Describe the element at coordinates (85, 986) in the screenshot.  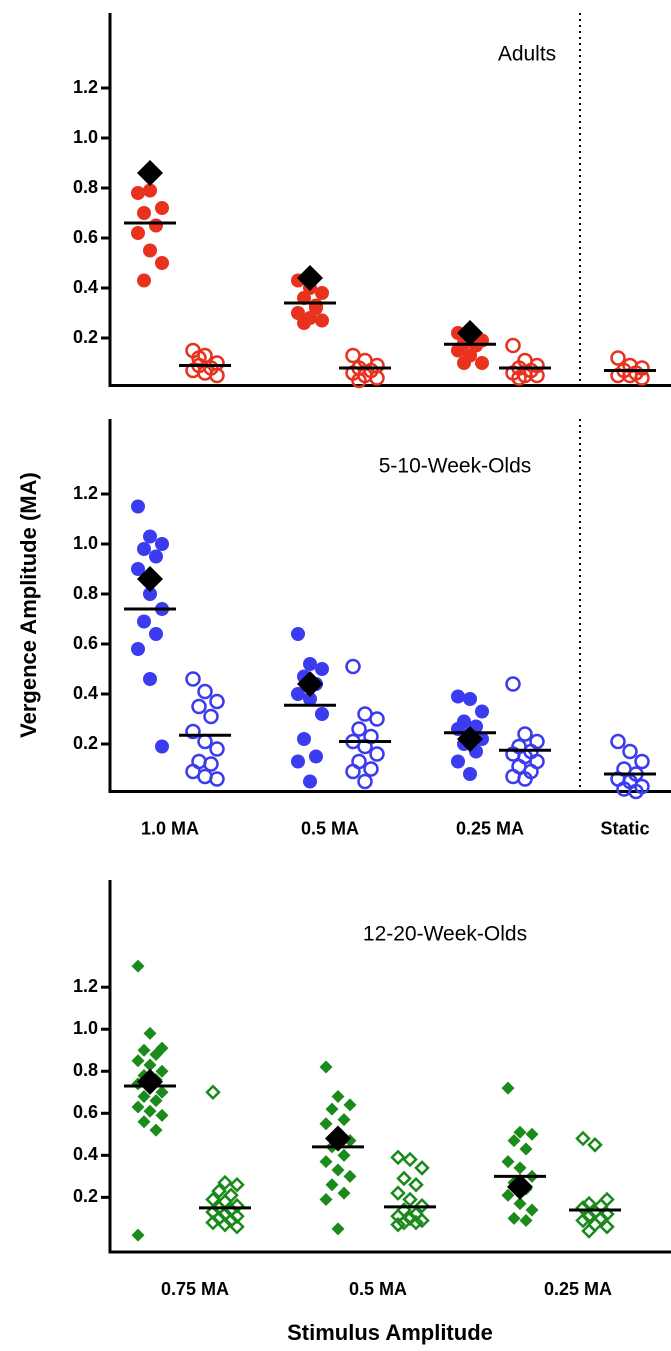
I see `y-tick-label: 1.2` at that location.